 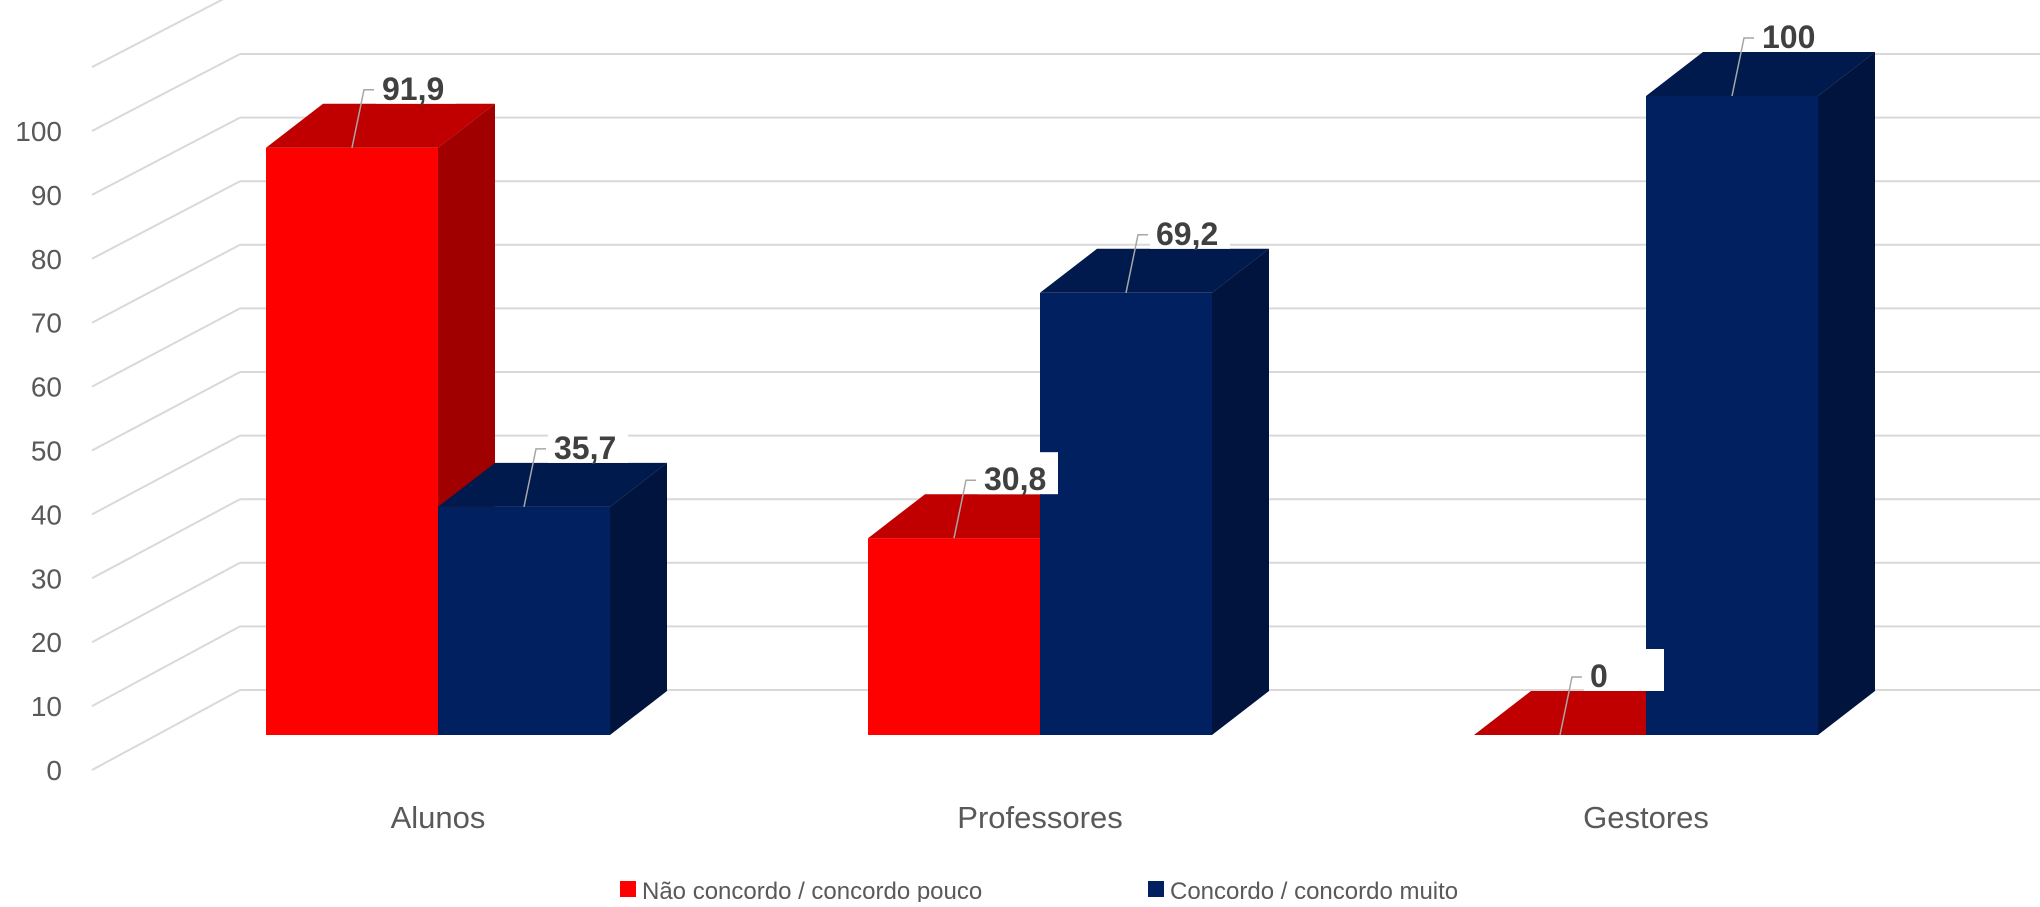 What do you see at coordinates (46, 323) in the screenshot?
I see `y-tick-label: 70` at bounding box center [46, 323].